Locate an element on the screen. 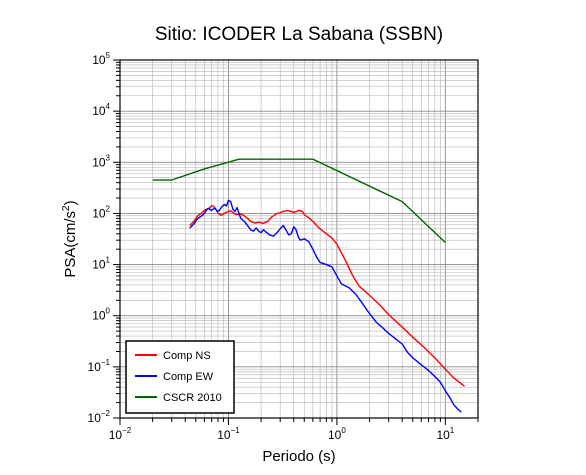  y-tick-exponent: 2 is located at coordinates (108, 208).